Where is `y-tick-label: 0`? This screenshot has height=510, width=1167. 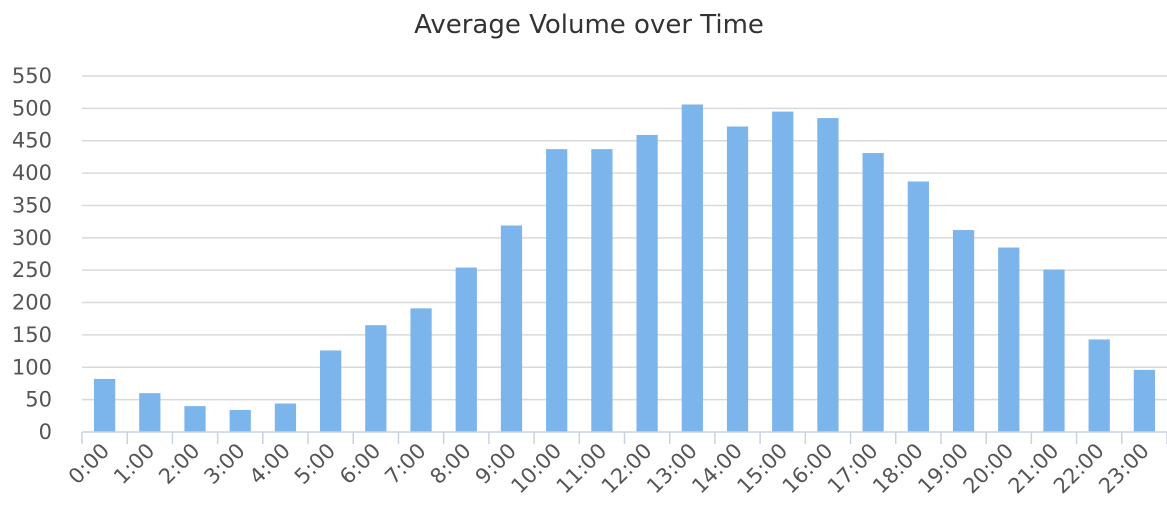
y-tick-label: 0 is located at coordinates (45, 432).